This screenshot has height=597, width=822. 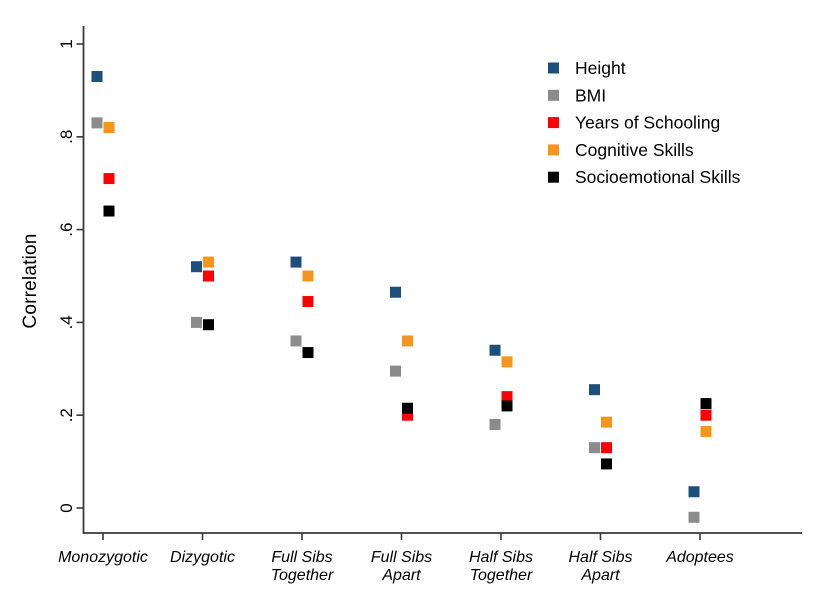 What do you see at coordinates (647, 123) in the screenshot?
I see `legend-label-years-of-schooling: Years of Schooling` at bounding box center [647, 123].